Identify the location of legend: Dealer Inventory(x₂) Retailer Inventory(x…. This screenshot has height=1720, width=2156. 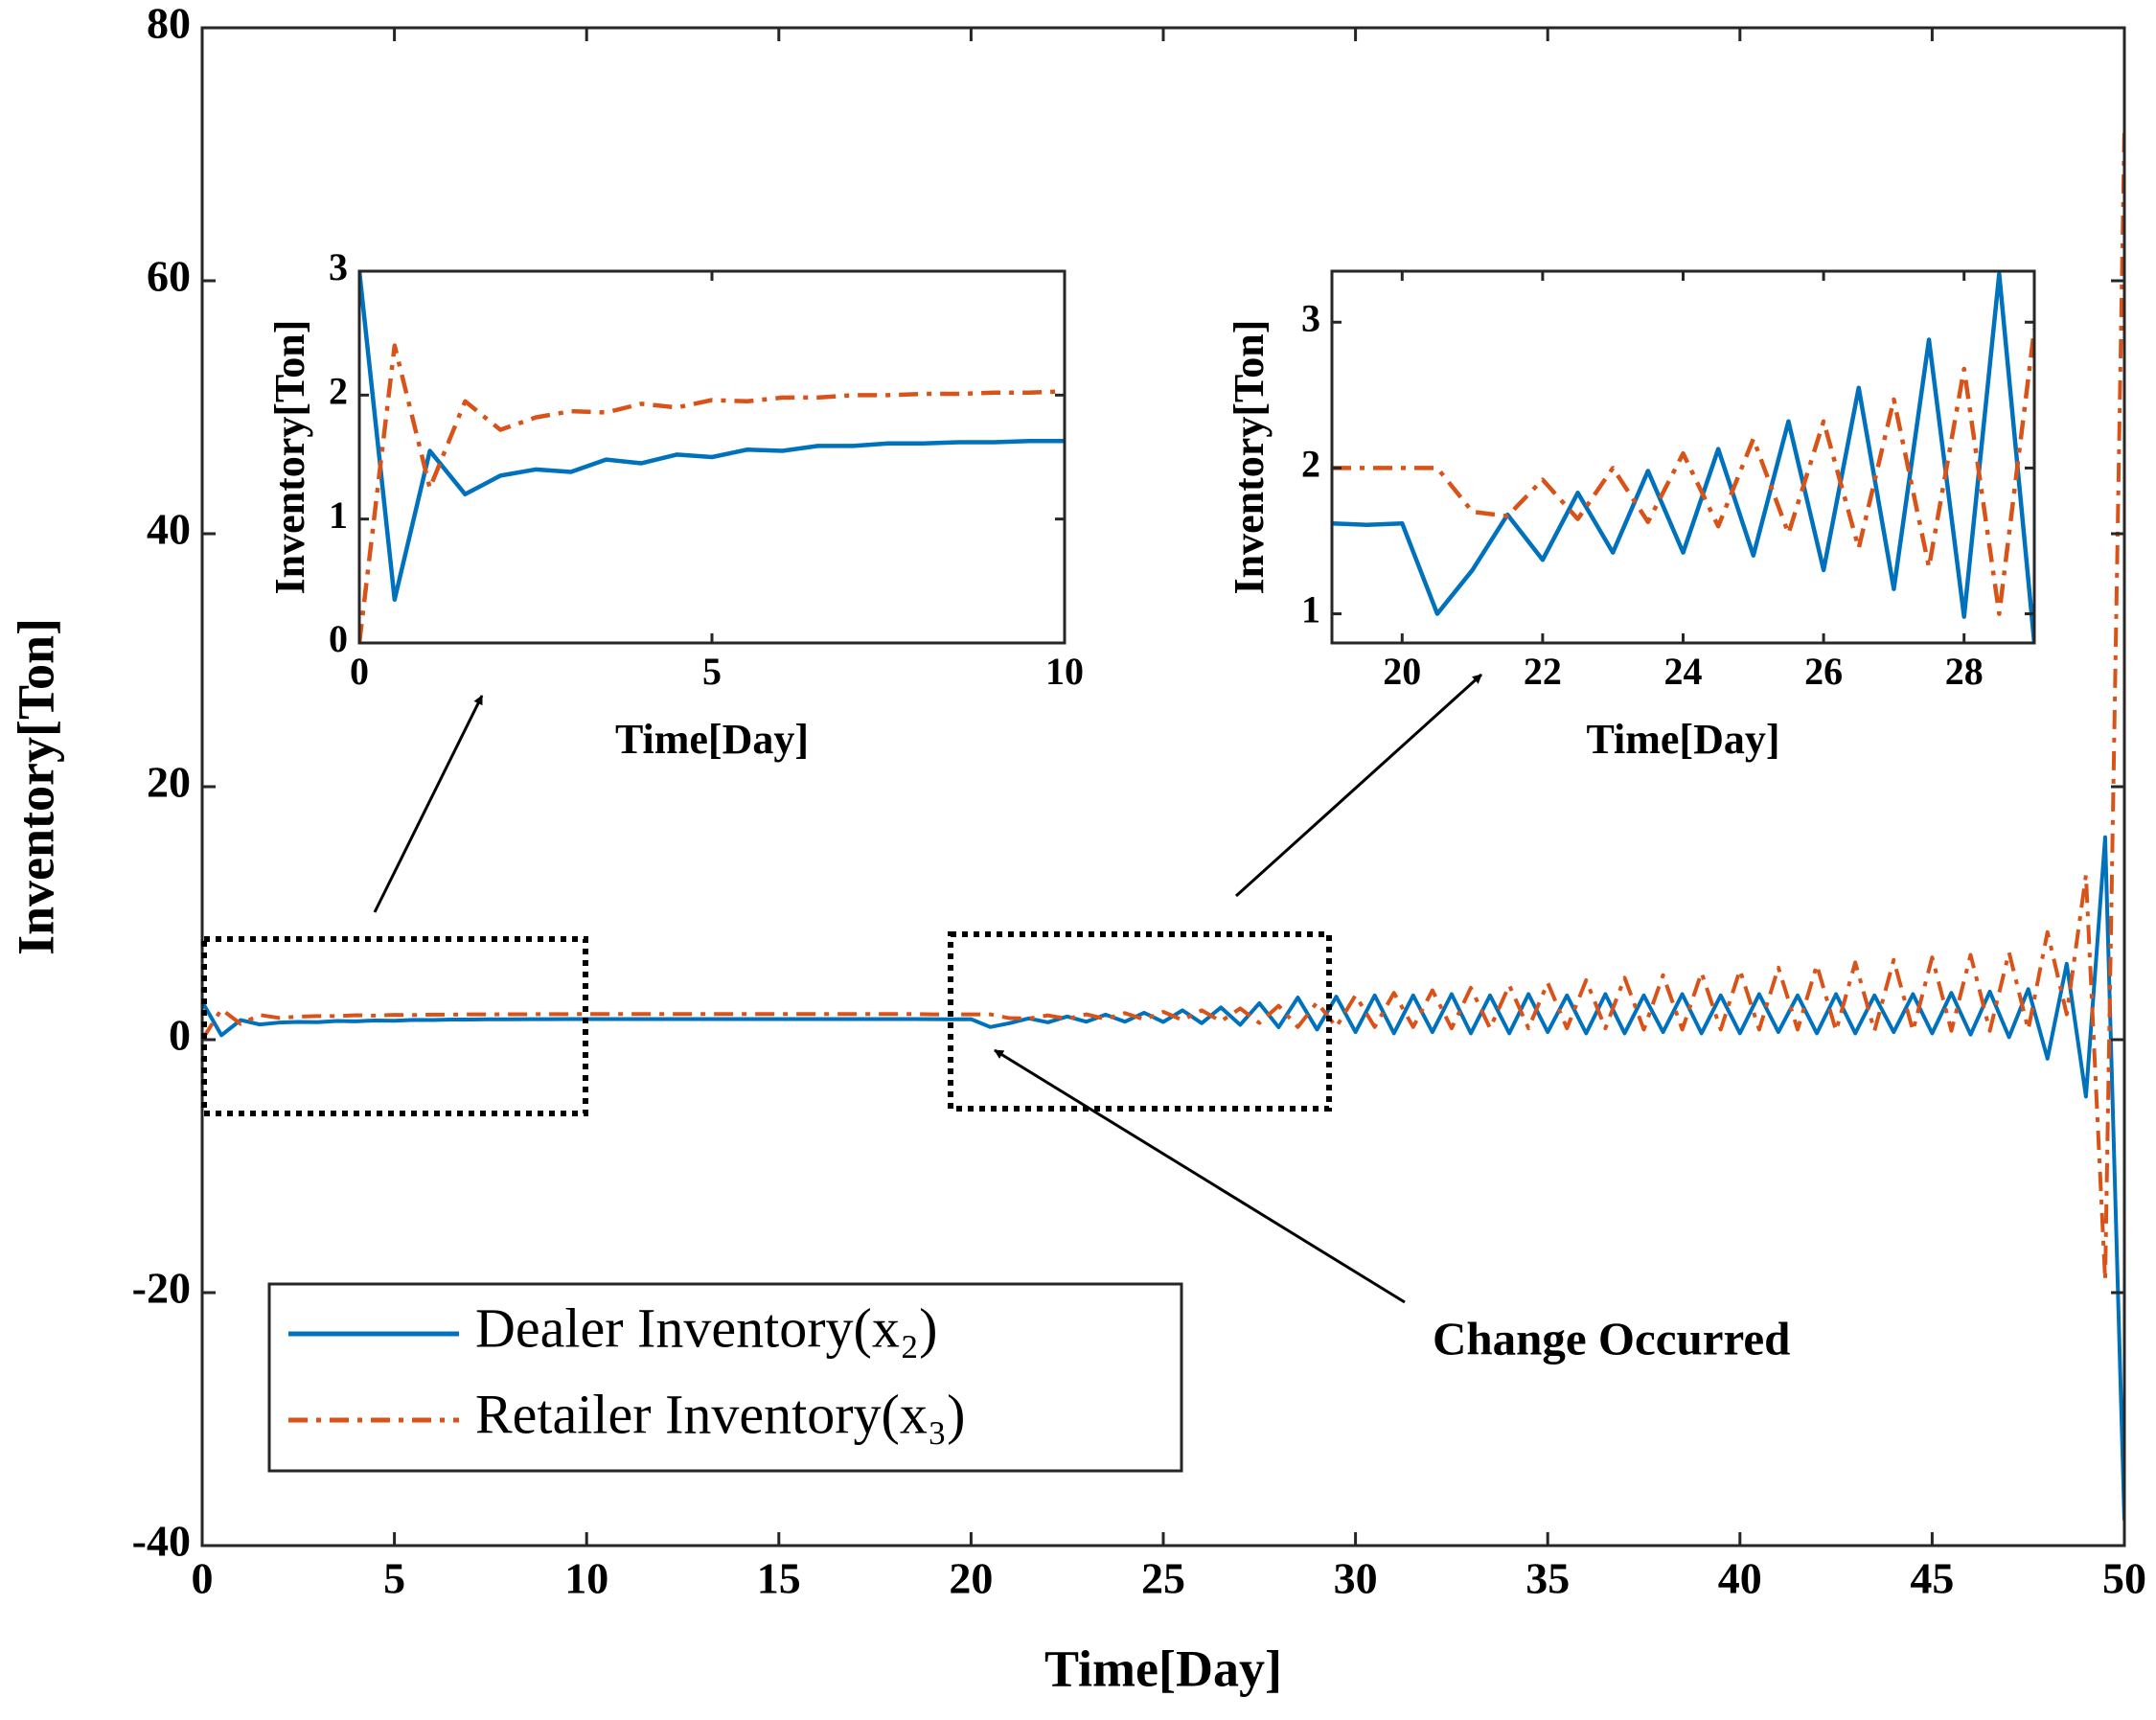
(725, 1377).